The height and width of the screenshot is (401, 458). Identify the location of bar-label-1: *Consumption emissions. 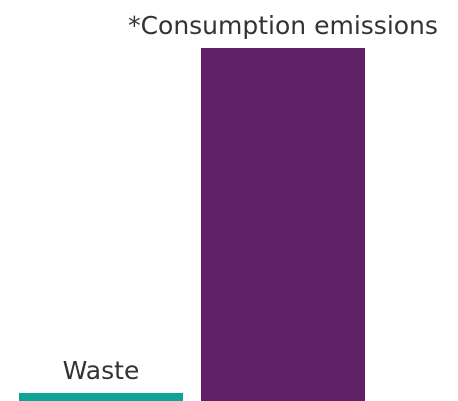
(283, 25).